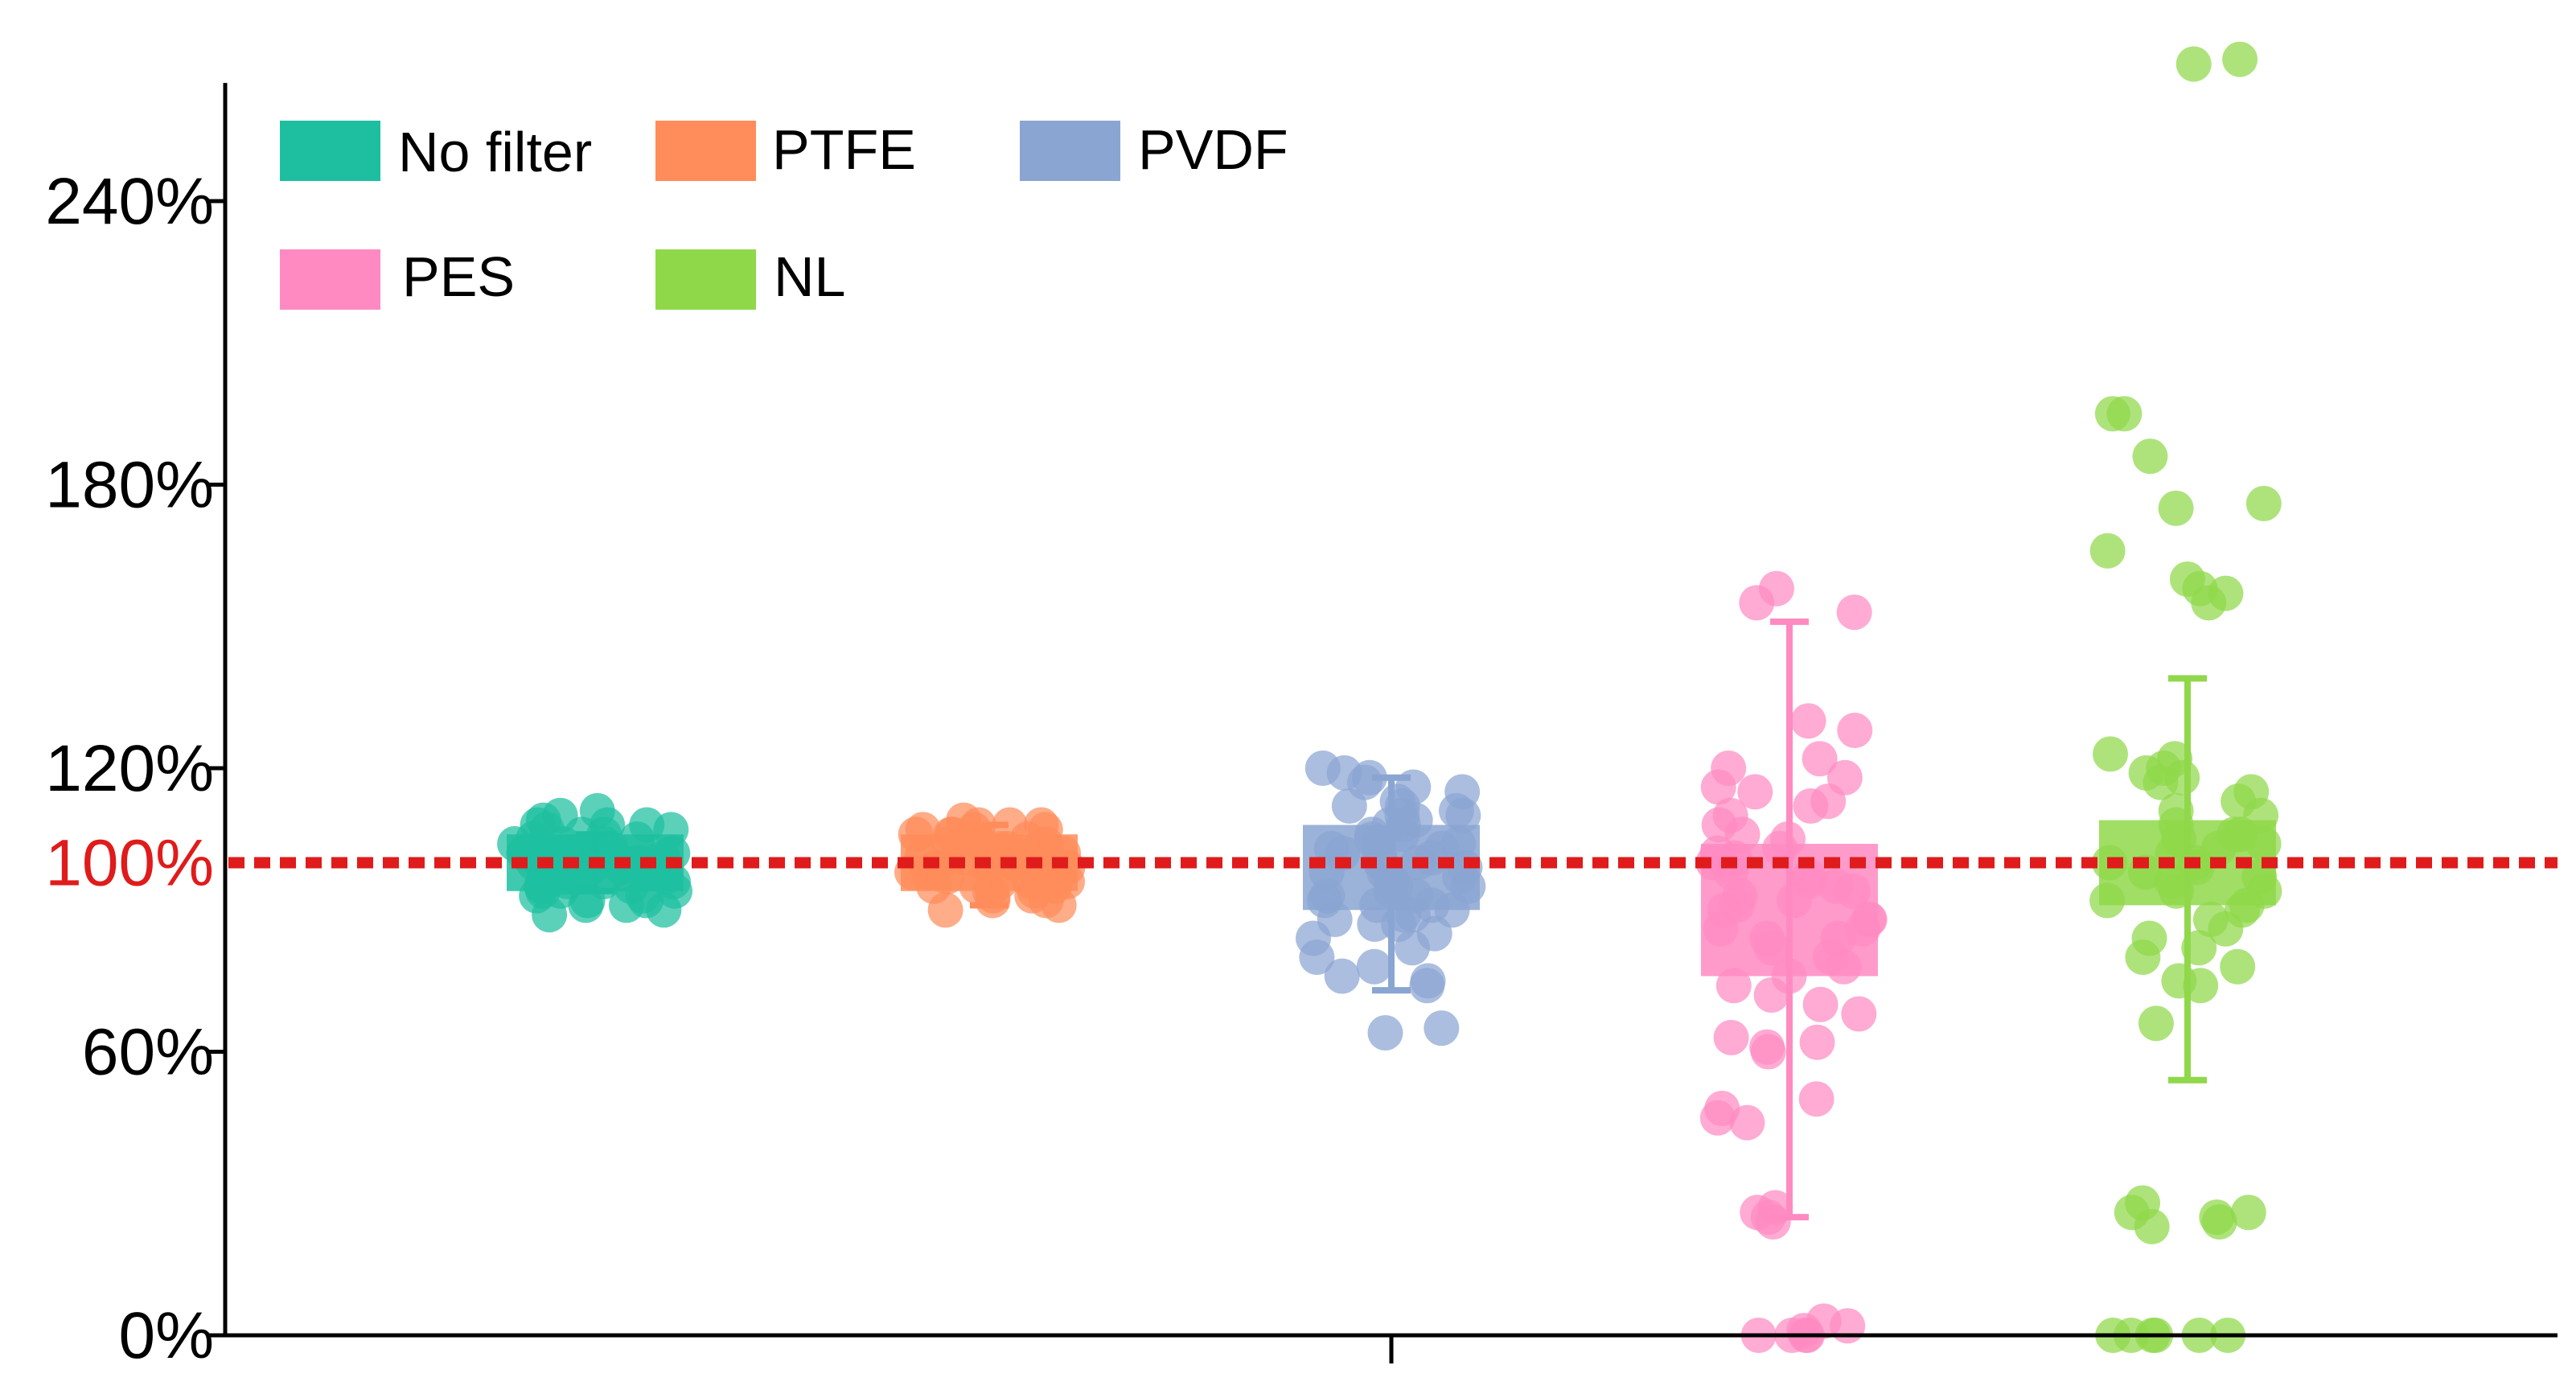 This screenshot has width=2576, height=1390. I want to click on legend-label-pes: PES, so click(458, 276).